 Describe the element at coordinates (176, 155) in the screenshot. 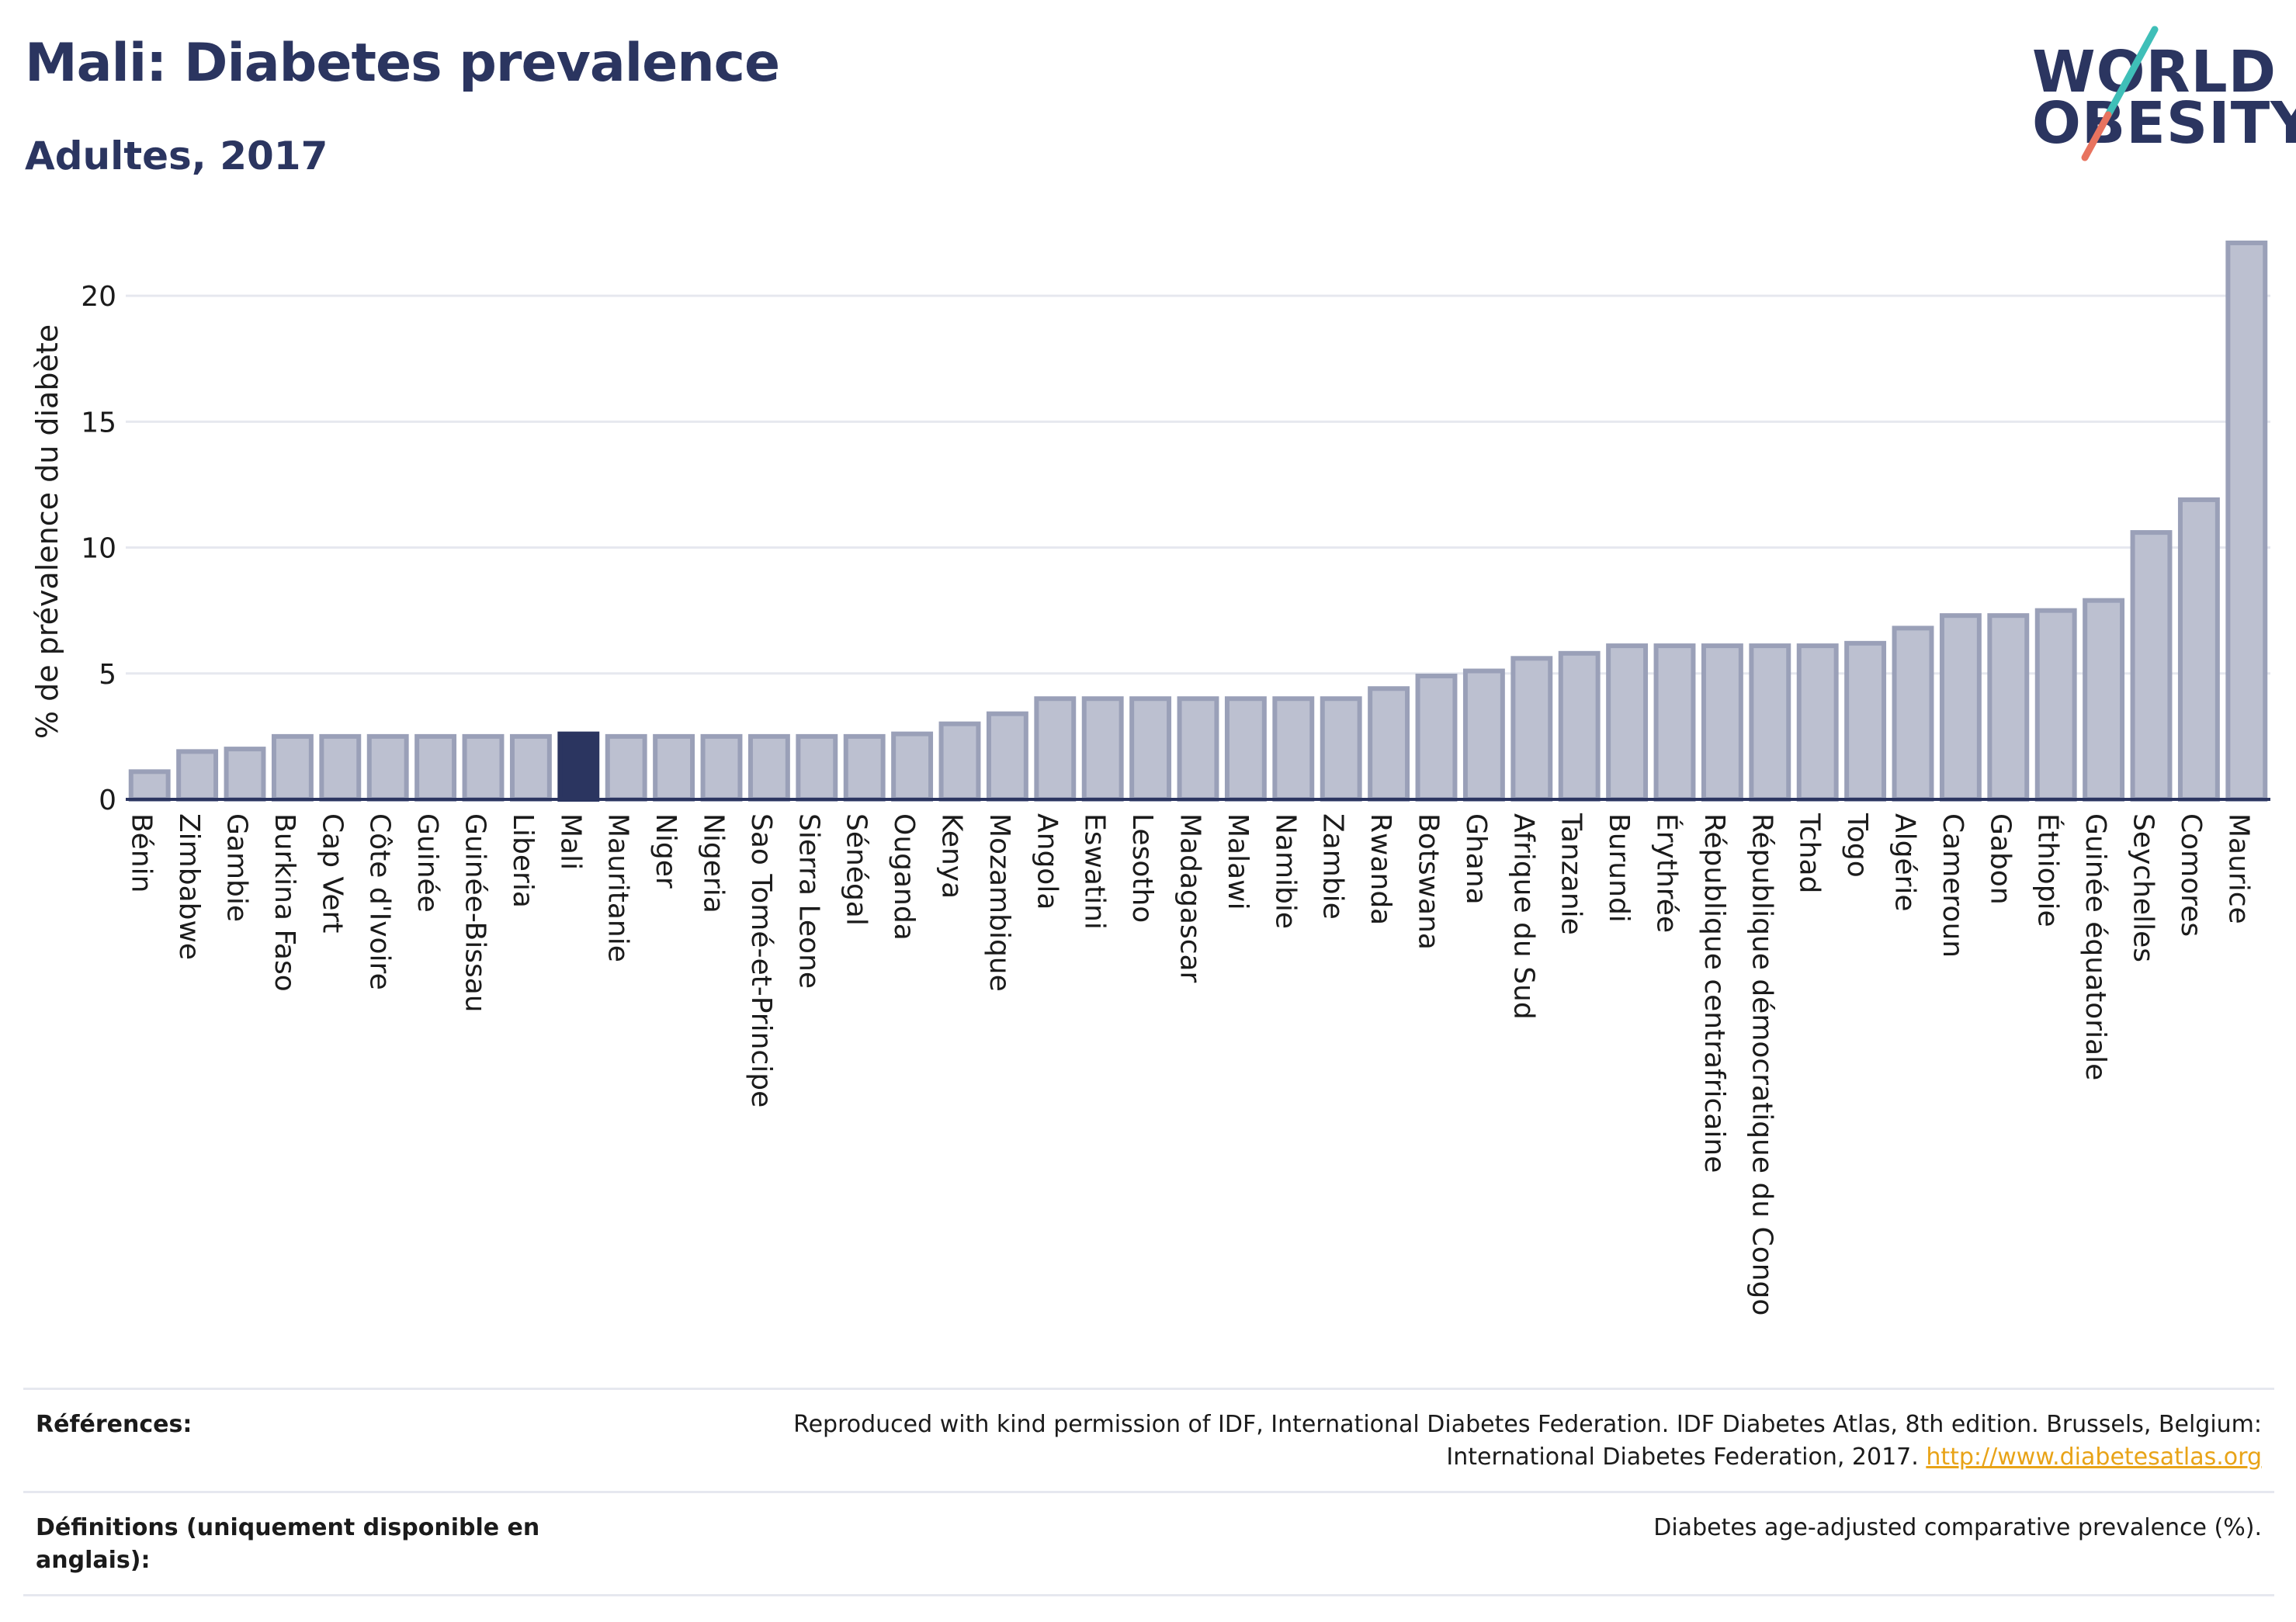

I see `chart-subtitle: Adultes, 2017` at that location.